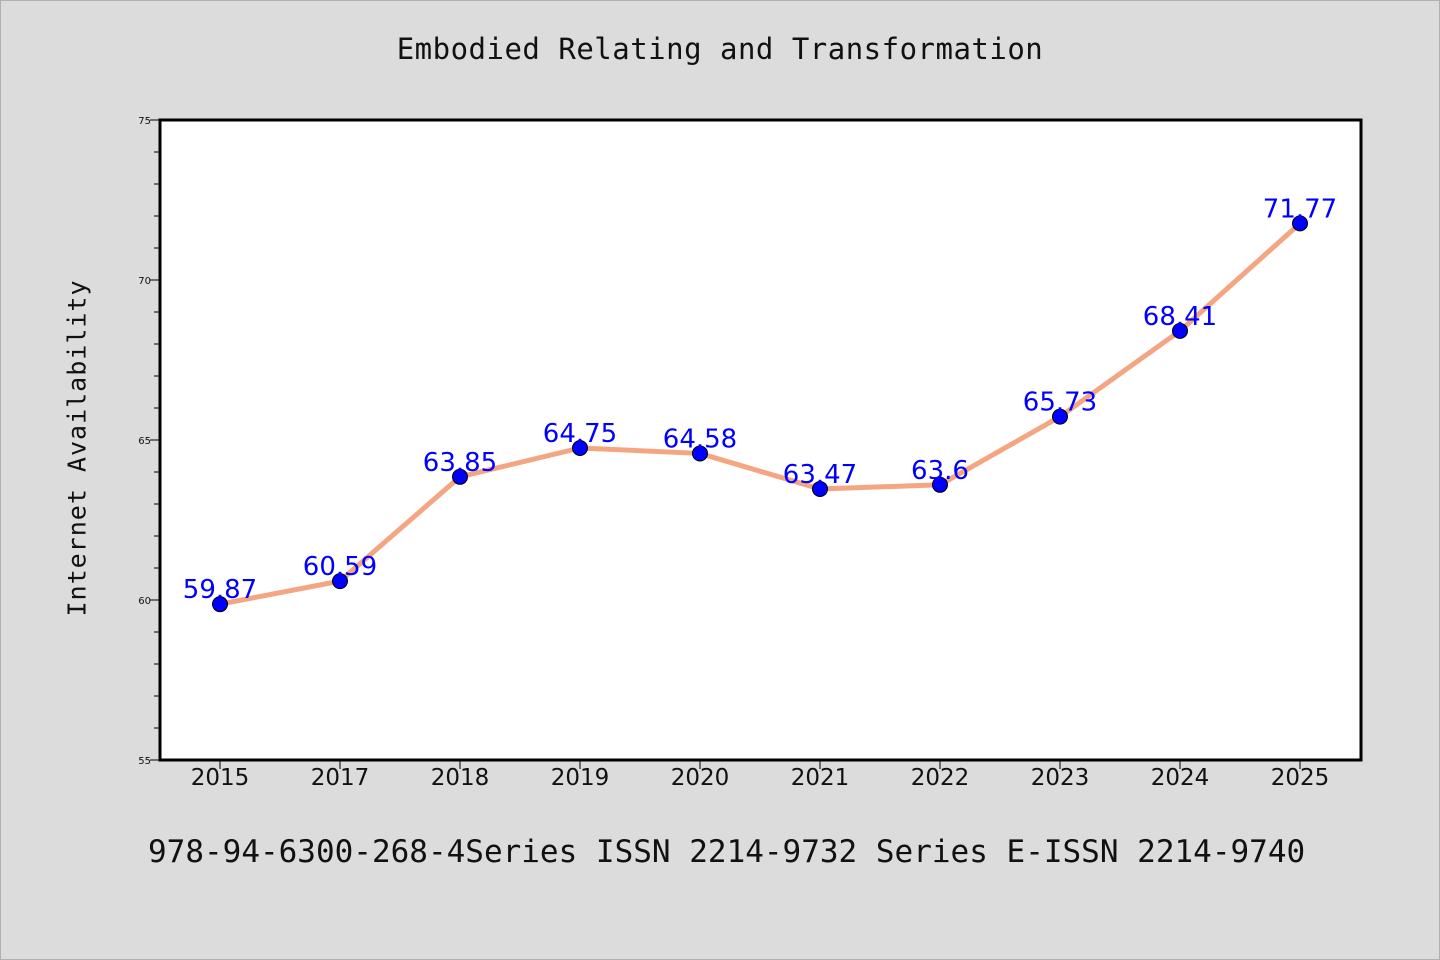  What do you see at coordinates (700, 439) in the screenshot?
I see `data-label: 64.58` at bounding box center [700, 439].